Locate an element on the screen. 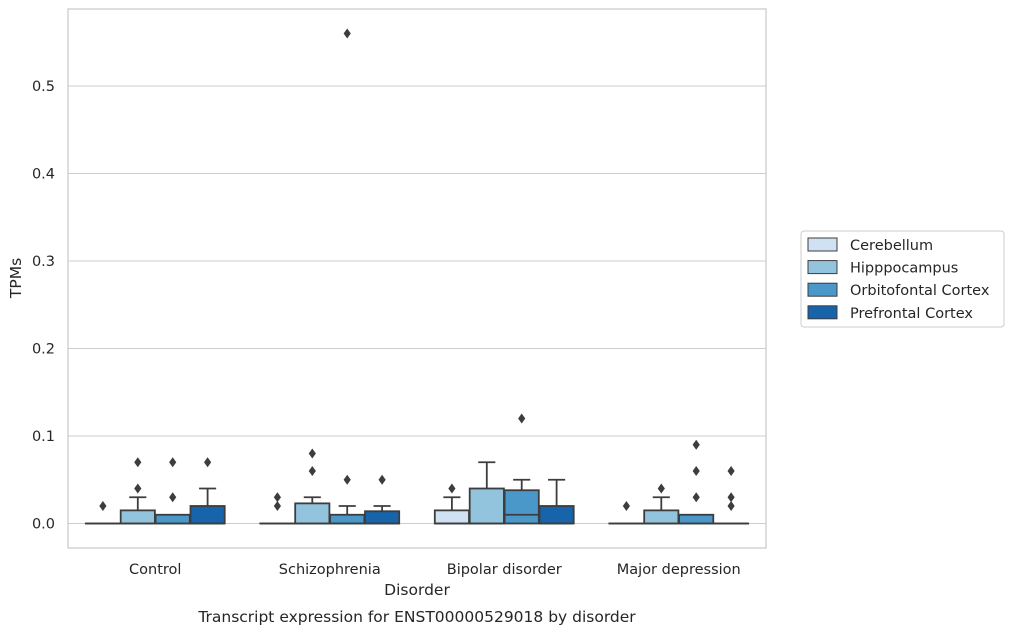 The height and width of the screenshot is (634, 1014). legend-entry: Cerebellum is located at coordinates (891, 246).